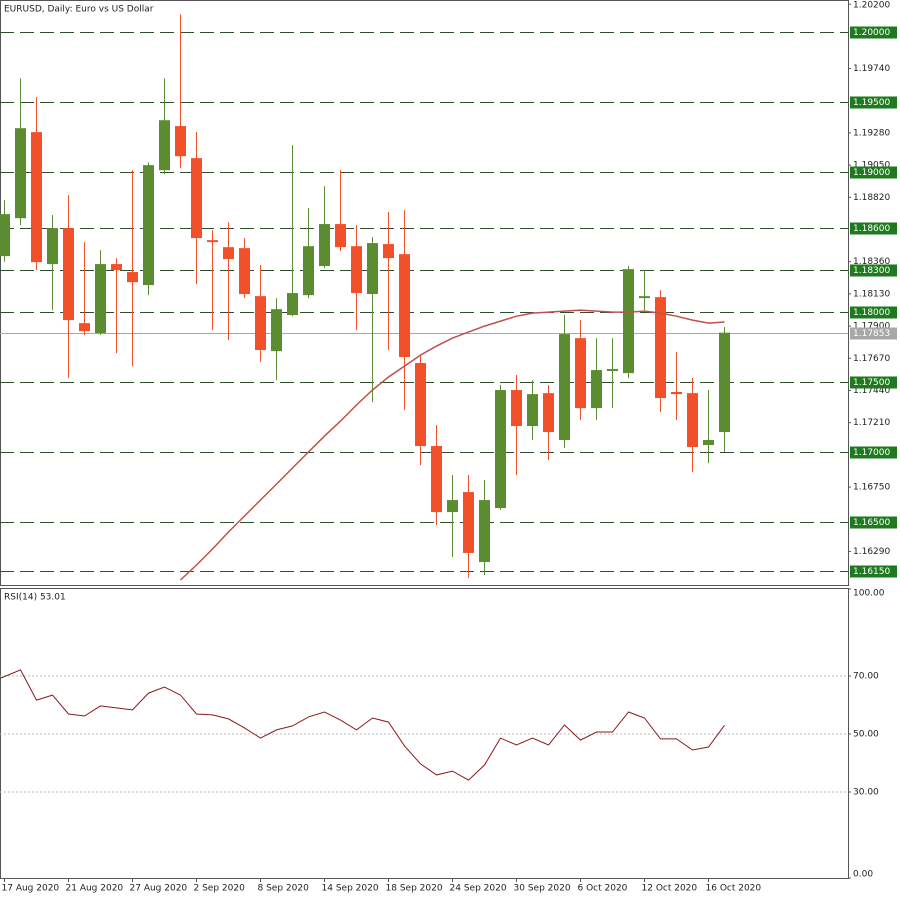 This screenshot has width=900, height=900. I want to click on current-price-label: 1.17853, so click(871, 334).